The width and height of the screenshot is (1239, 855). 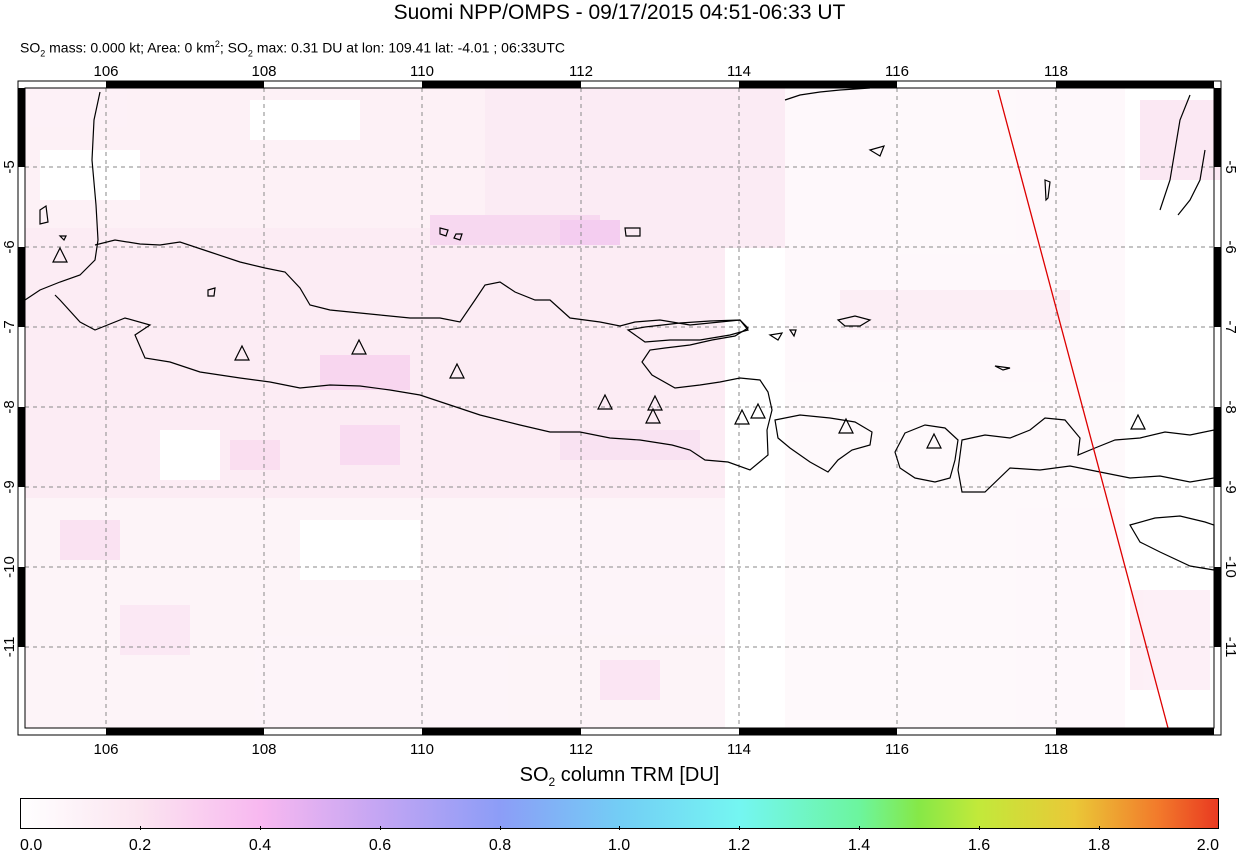 What do you see at coordinates (823, 443) in the screenshot?
I see `bali-coast` at bounding box center [823, 443].